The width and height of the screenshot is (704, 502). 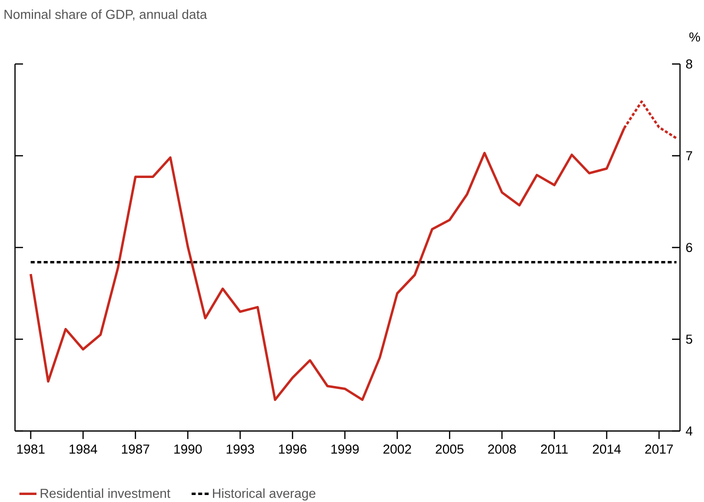 I want to click on y-axis-title: %, so click(x=694, y=37).